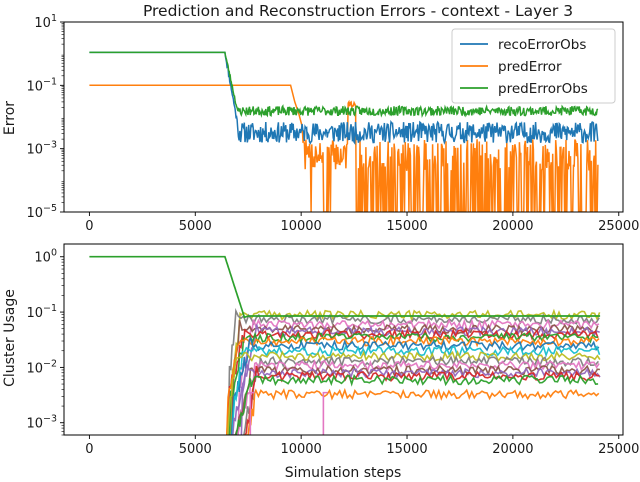  What do you see at coordinates (542, 45) in the screenshot?
I see `legend-label-recoErrorObs: recoErrorObs` at bounding box center [542, 45].